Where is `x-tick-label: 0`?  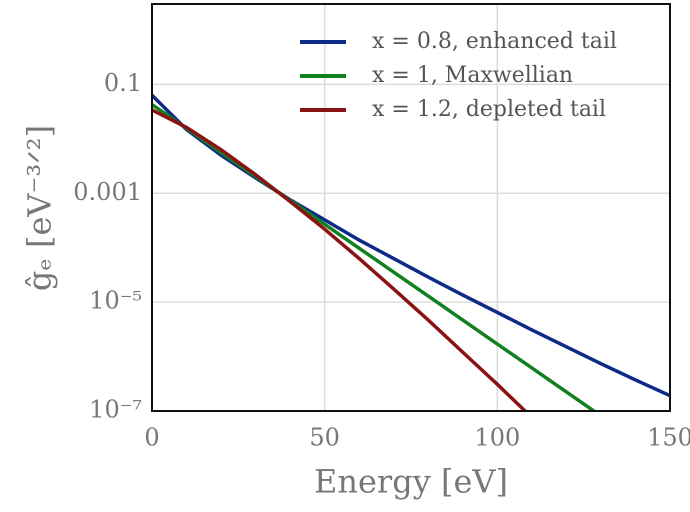
x-tick-label: 0 is located at coordinates (151, 438).